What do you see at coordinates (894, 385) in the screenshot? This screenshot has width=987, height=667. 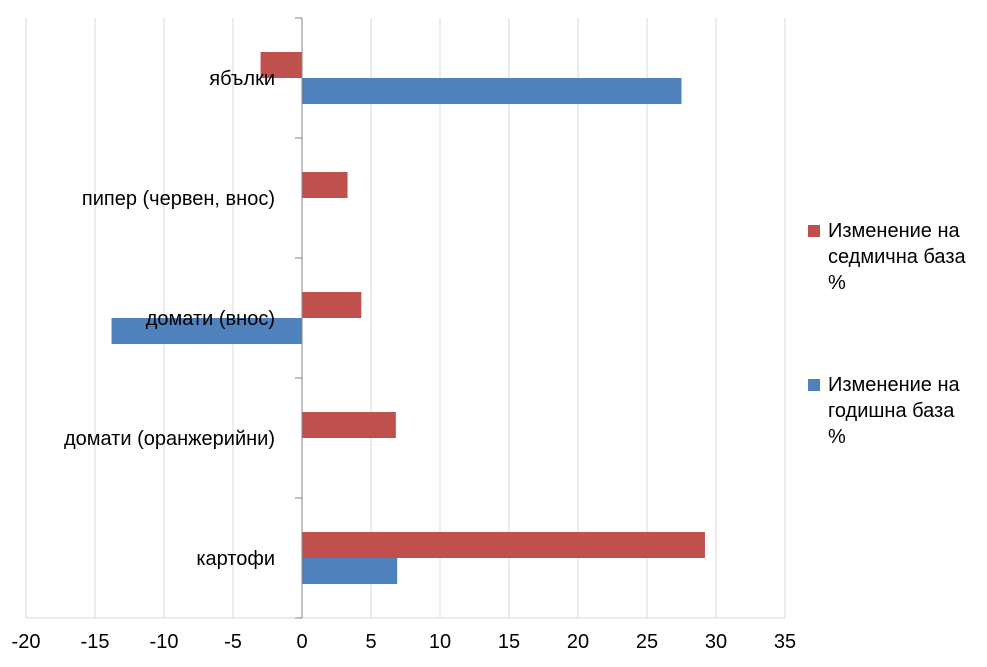 I see `legend-yearly-line1: Изменение на` at bounding box center [894, 385].